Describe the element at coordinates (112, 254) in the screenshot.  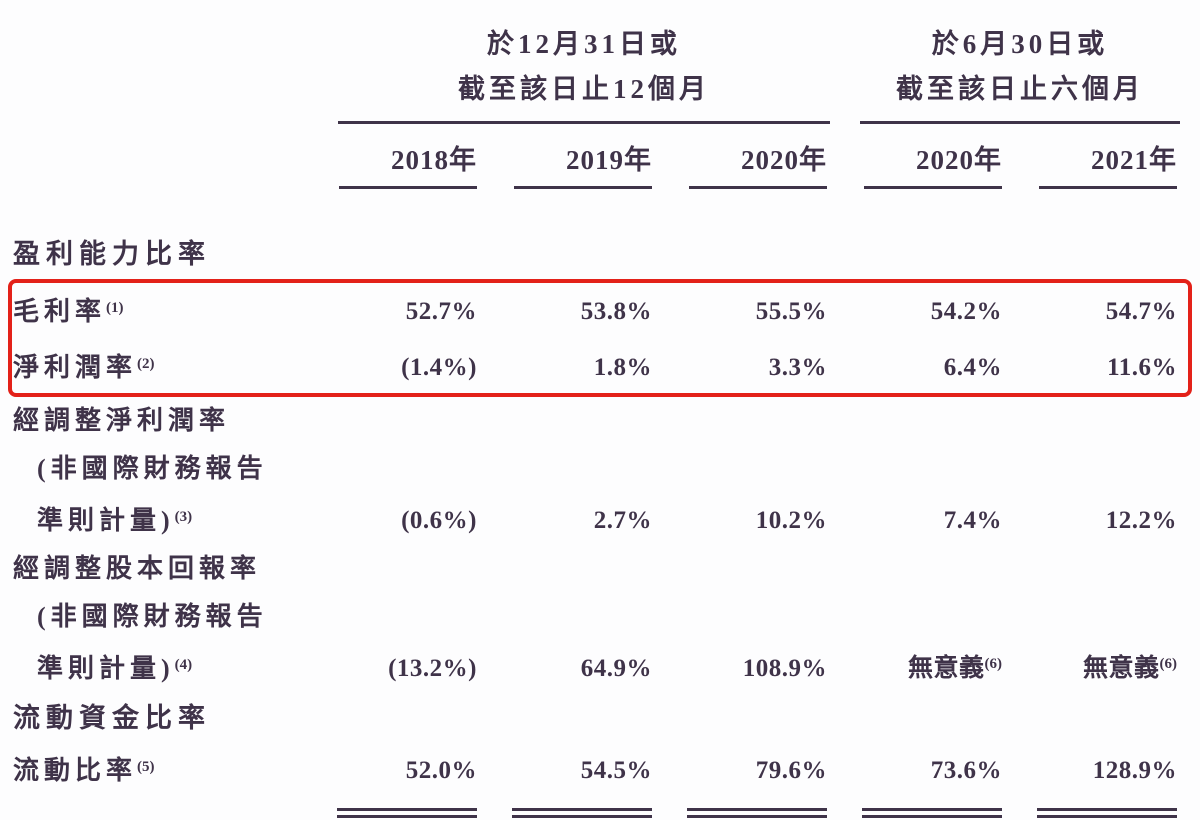
I see `section-label: 盈利能力比率` at that location.